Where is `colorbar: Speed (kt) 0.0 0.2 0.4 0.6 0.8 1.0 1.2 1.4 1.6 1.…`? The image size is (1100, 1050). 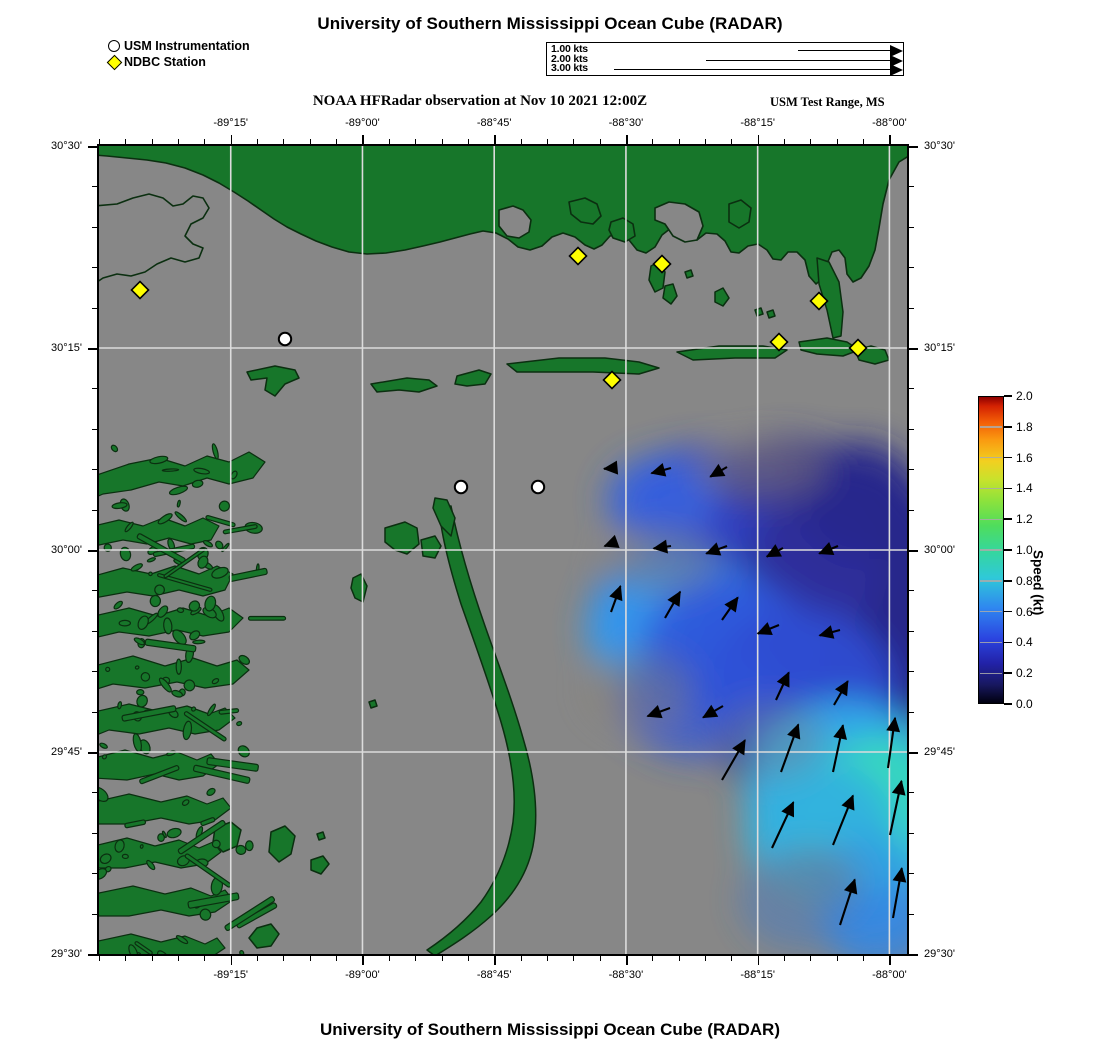 colorbar: Speed (kt) 0.0 0.2 0.4 0.6 0.8 1.0 1.2 1.4 1.6 1.… is located at coordinates (1012, 550).